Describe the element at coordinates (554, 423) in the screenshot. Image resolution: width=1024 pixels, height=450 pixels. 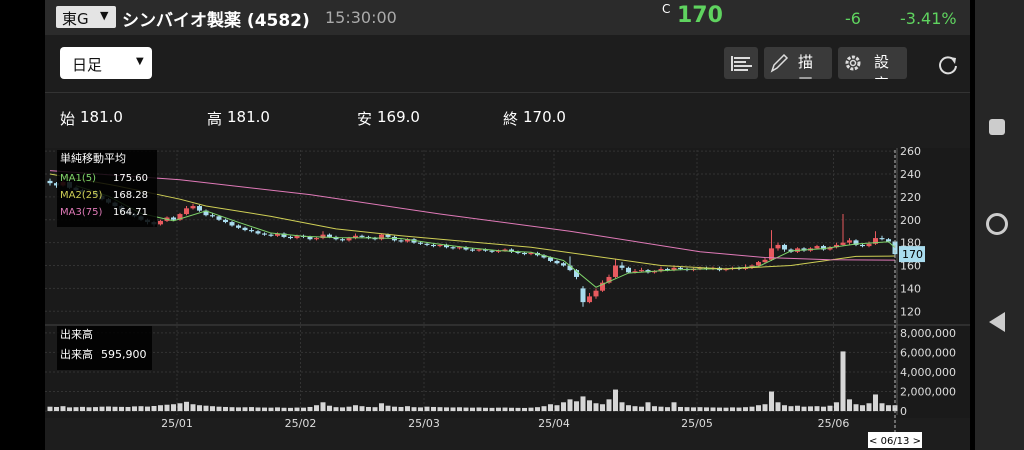
I see `x-tick-label: 25/04` at that location.